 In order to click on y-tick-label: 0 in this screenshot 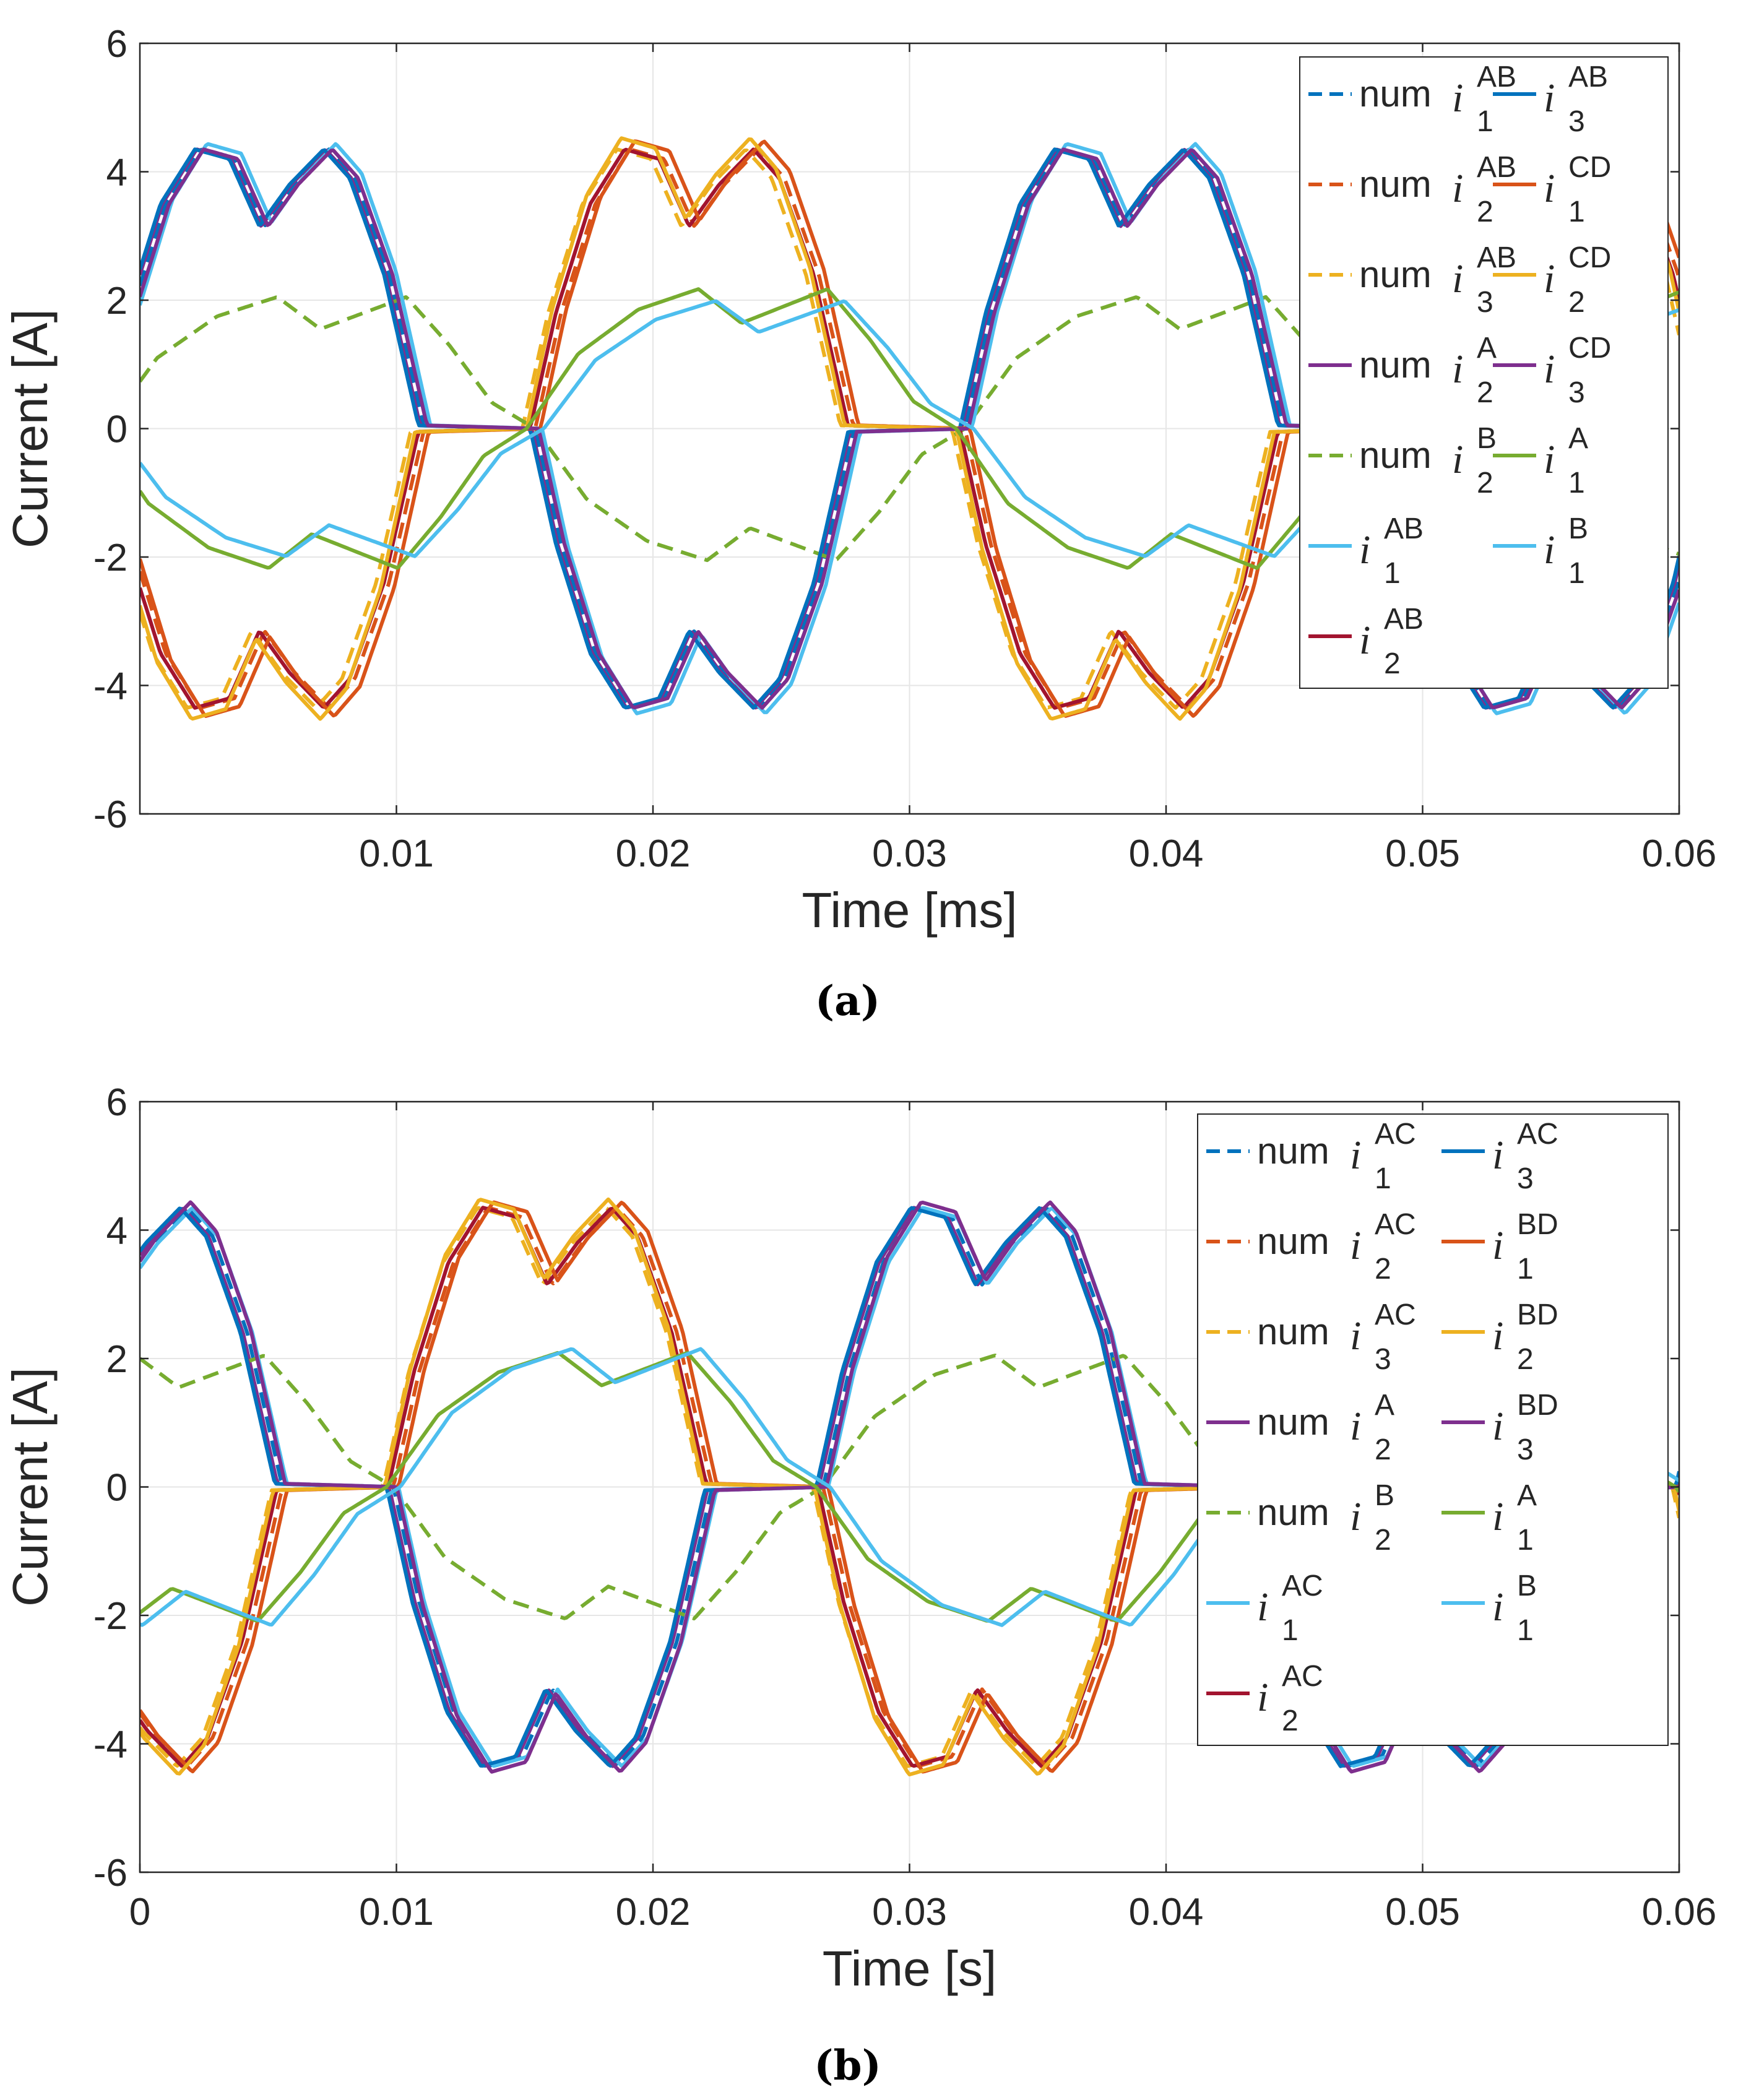, I will do `click(117, 1488)`.